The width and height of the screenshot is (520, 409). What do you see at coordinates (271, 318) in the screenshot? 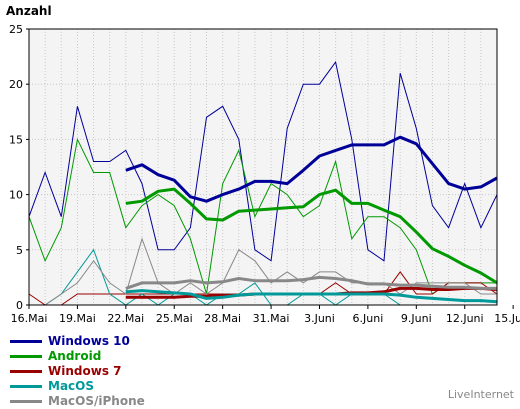
I see `x-tick-label: 31.Mai` at bounding box center [271, 318].